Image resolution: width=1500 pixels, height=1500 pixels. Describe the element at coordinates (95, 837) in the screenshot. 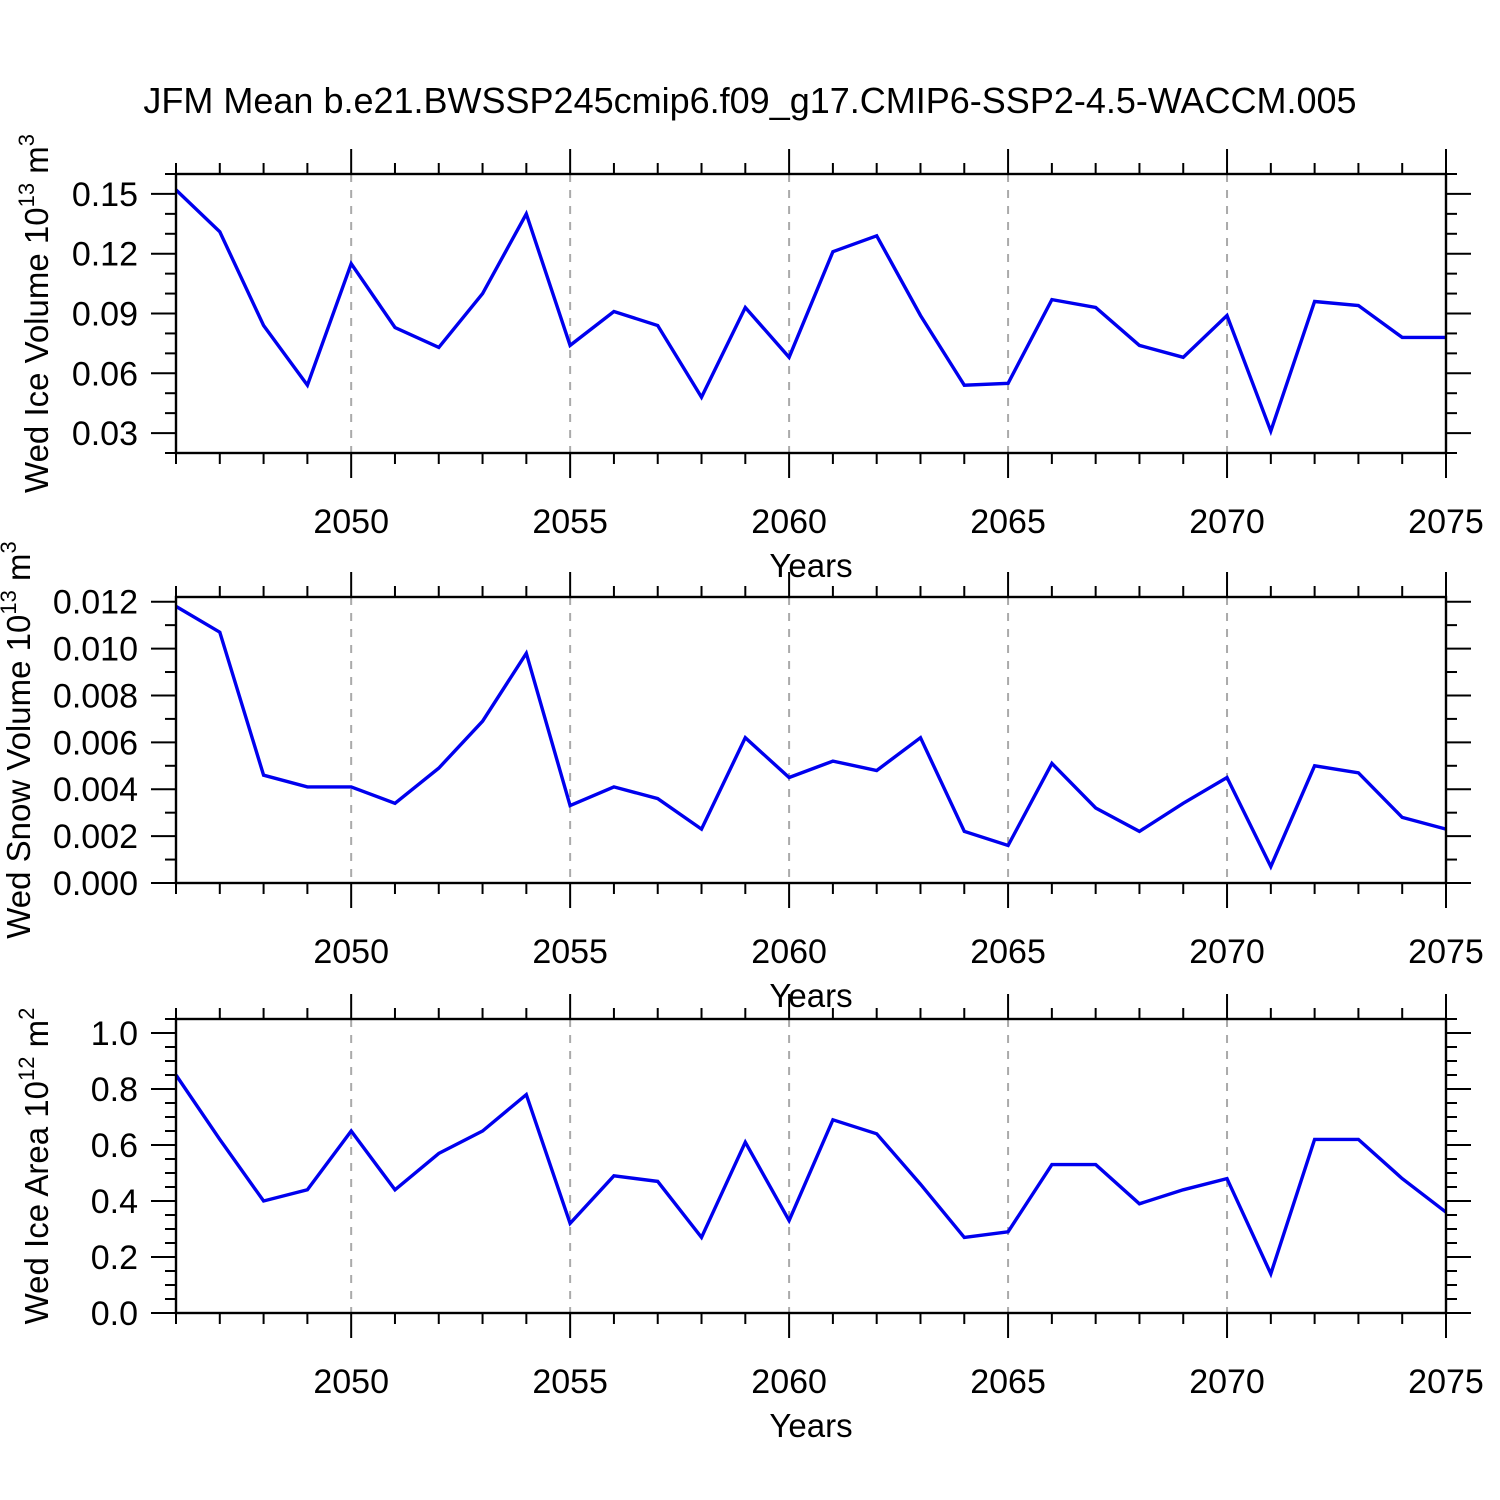

I see `y-tick-label: 0.002` at that location.